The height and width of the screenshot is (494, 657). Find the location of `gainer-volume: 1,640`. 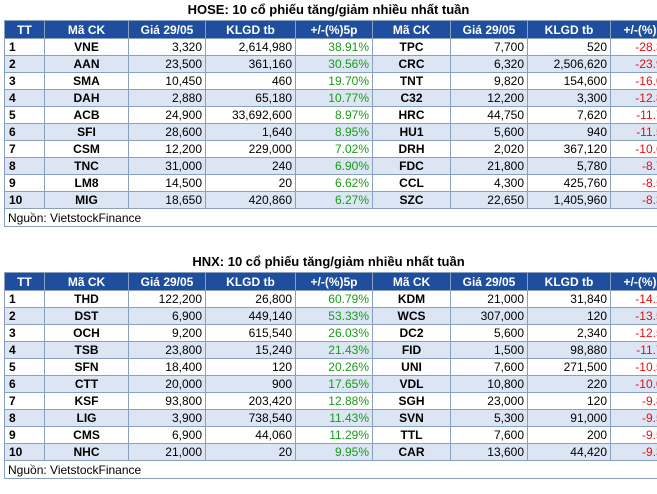

gainer-volume: 1,640 is located at coordinates (250, 132).